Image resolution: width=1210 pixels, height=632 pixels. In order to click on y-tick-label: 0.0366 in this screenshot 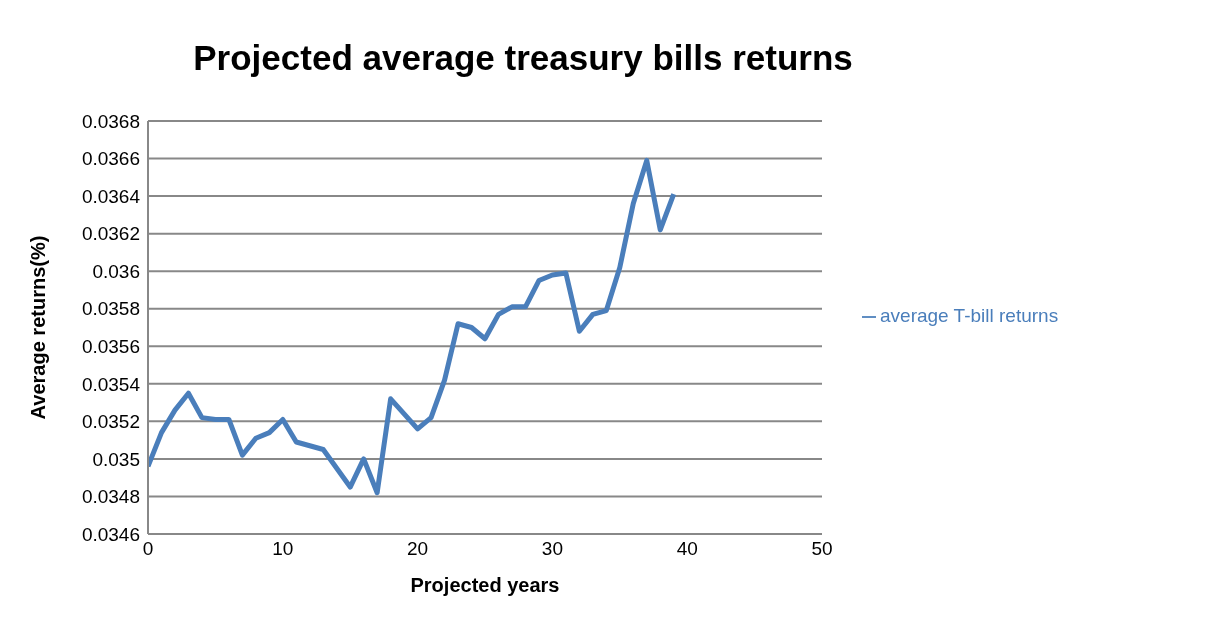, I will do `click(110, 159)`.